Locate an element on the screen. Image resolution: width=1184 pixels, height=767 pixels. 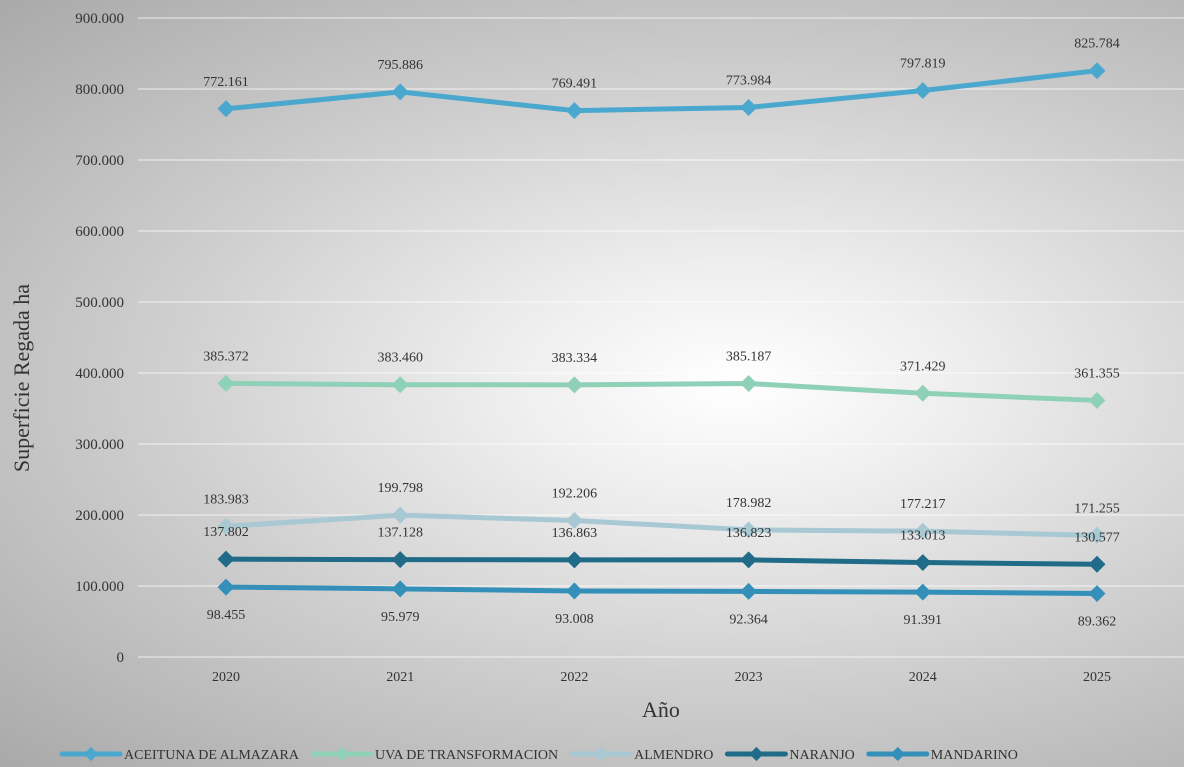
legend-label: NARANJO is located at coordinates (821, 755).